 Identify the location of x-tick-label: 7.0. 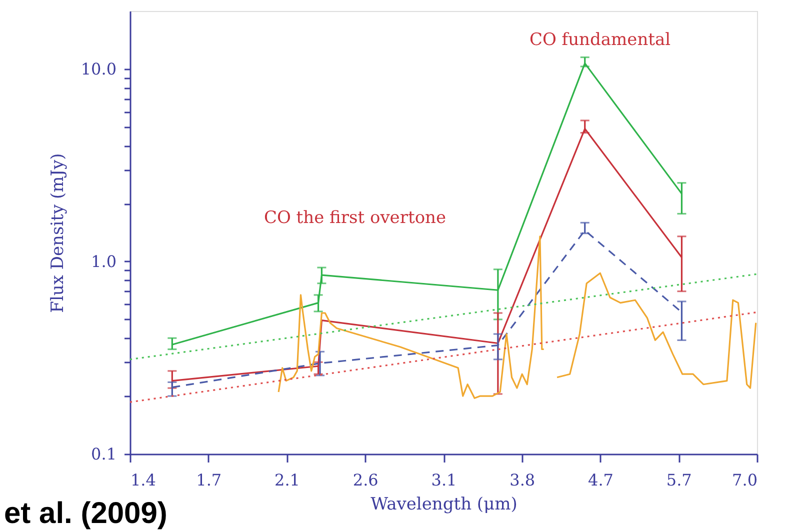
(745, 480).